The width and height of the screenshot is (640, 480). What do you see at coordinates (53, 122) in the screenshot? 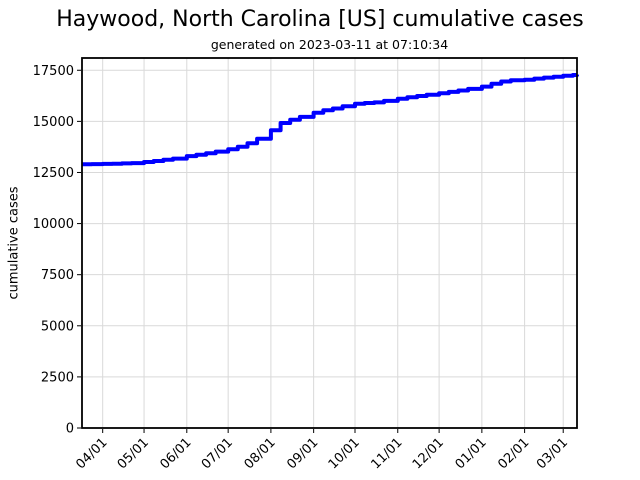
I see `y-tick-label: 15000` at bounding box center [53, 122].